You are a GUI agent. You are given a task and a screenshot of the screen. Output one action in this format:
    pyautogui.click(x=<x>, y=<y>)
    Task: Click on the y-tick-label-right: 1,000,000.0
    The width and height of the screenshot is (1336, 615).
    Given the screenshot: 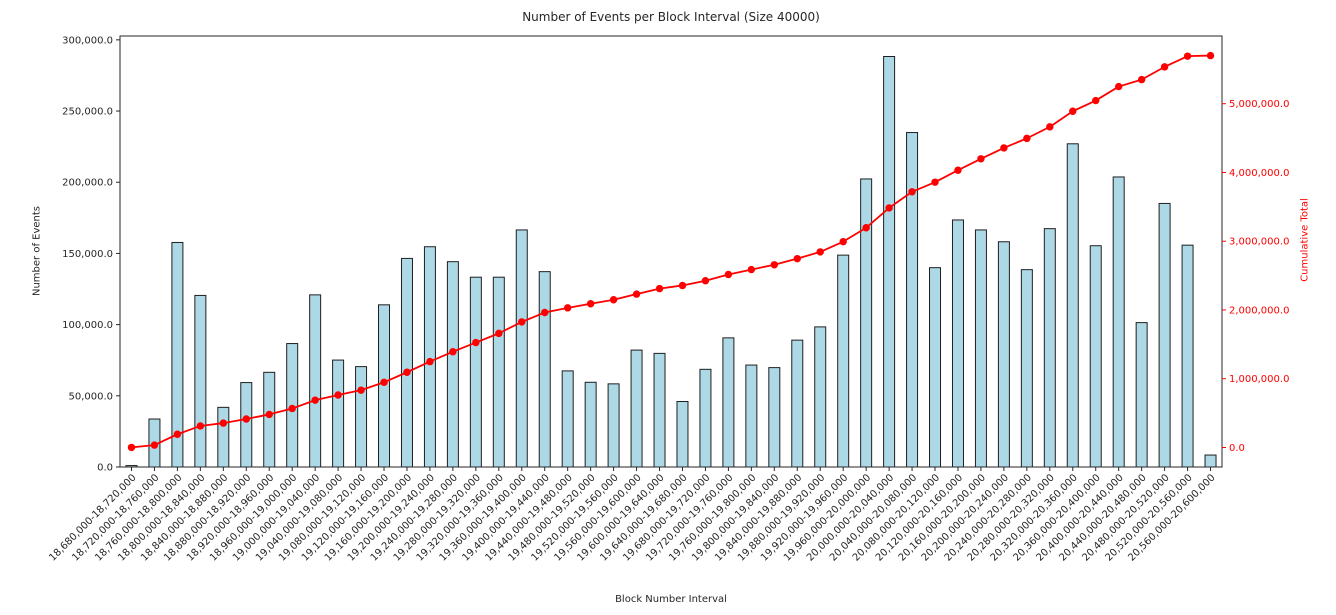 What is the action you would take?
    pyautogui.click(x=1259, y=379)
    